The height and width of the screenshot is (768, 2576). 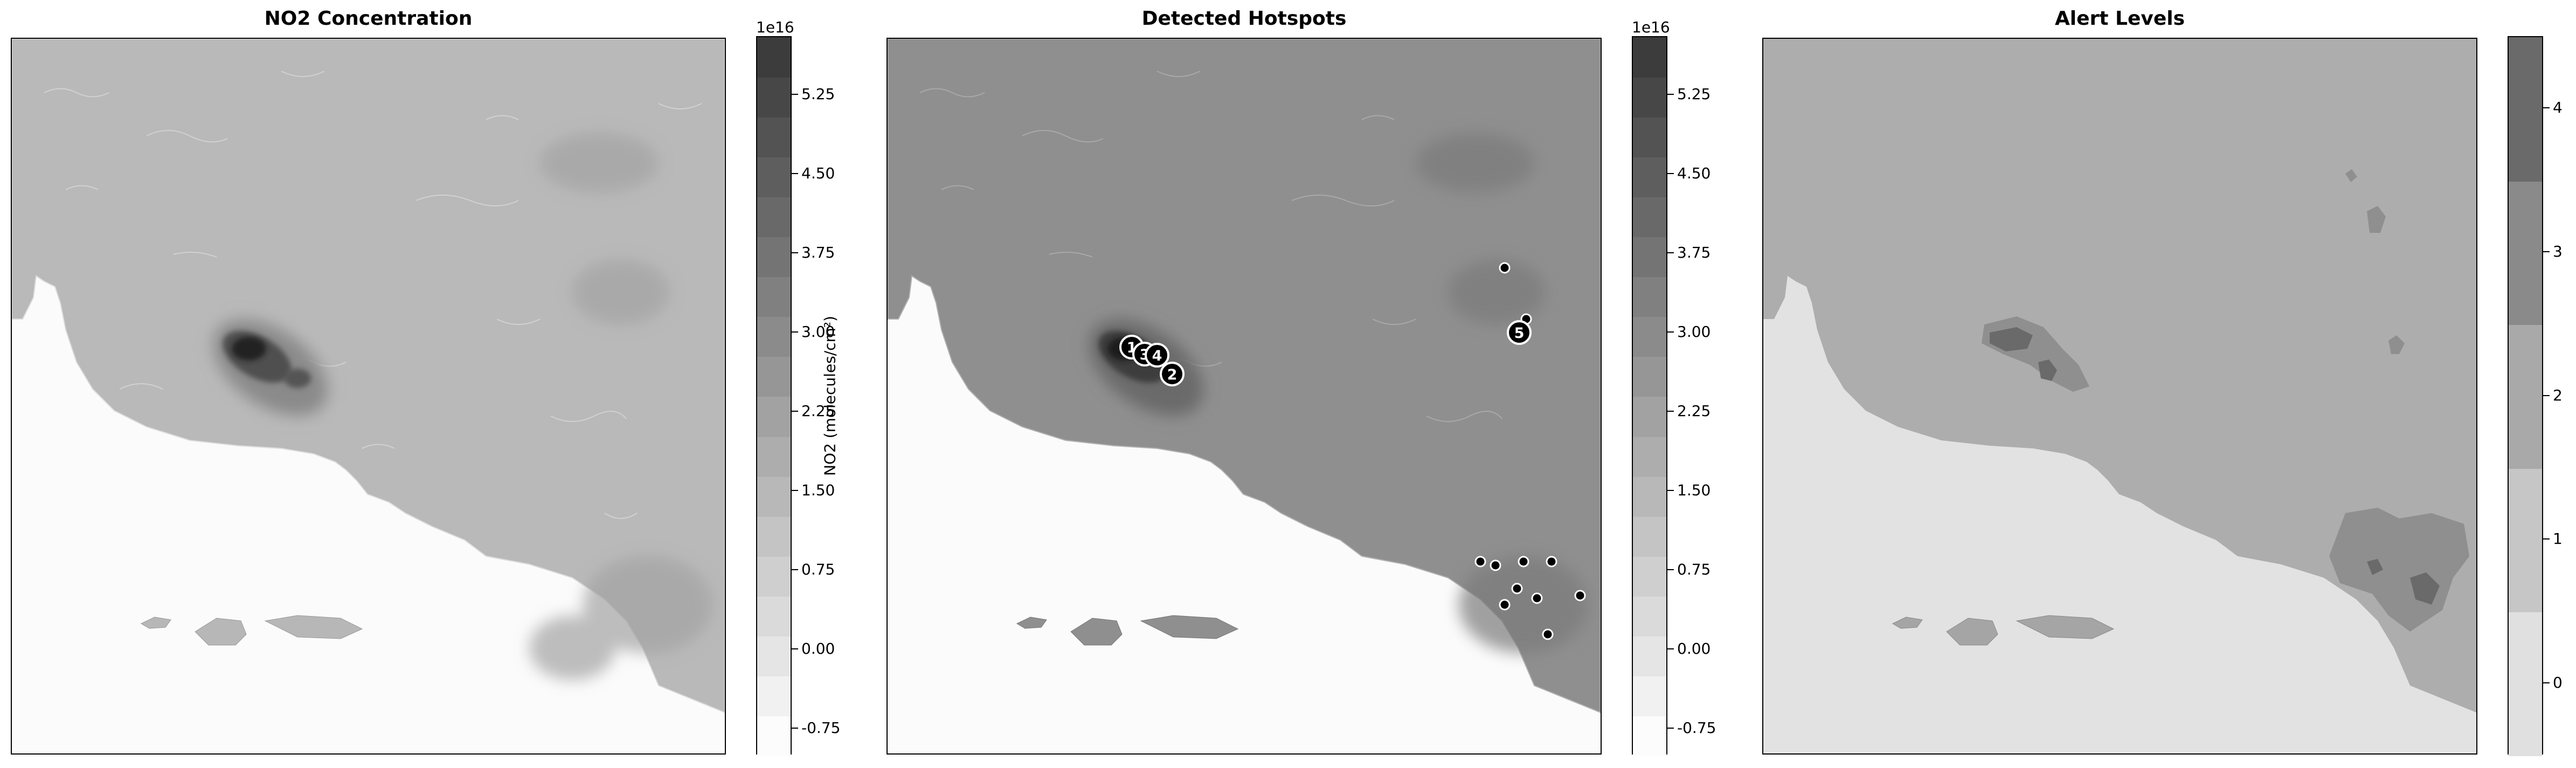 What do you see at coordinates (775, 27) in the screenshot?
I see `panel1-colorbar-exponent: 1e16` at bounding box center [775, 27].